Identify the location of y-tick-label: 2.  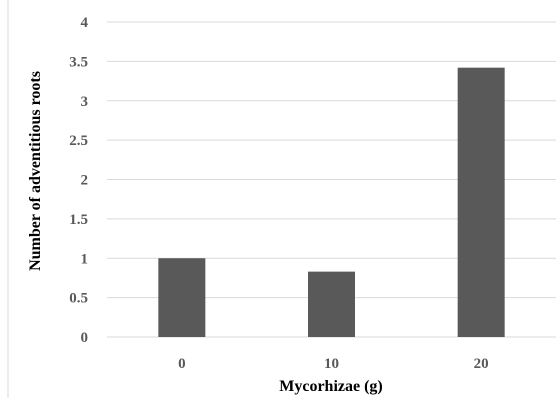
(85, 181).